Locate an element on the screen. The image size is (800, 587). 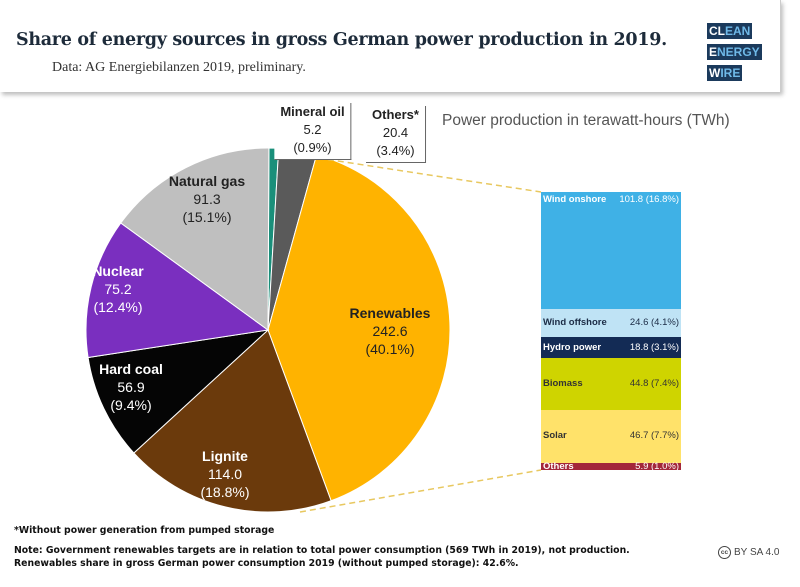
segment-name: Hydro power is located at coordinates (572, 347).